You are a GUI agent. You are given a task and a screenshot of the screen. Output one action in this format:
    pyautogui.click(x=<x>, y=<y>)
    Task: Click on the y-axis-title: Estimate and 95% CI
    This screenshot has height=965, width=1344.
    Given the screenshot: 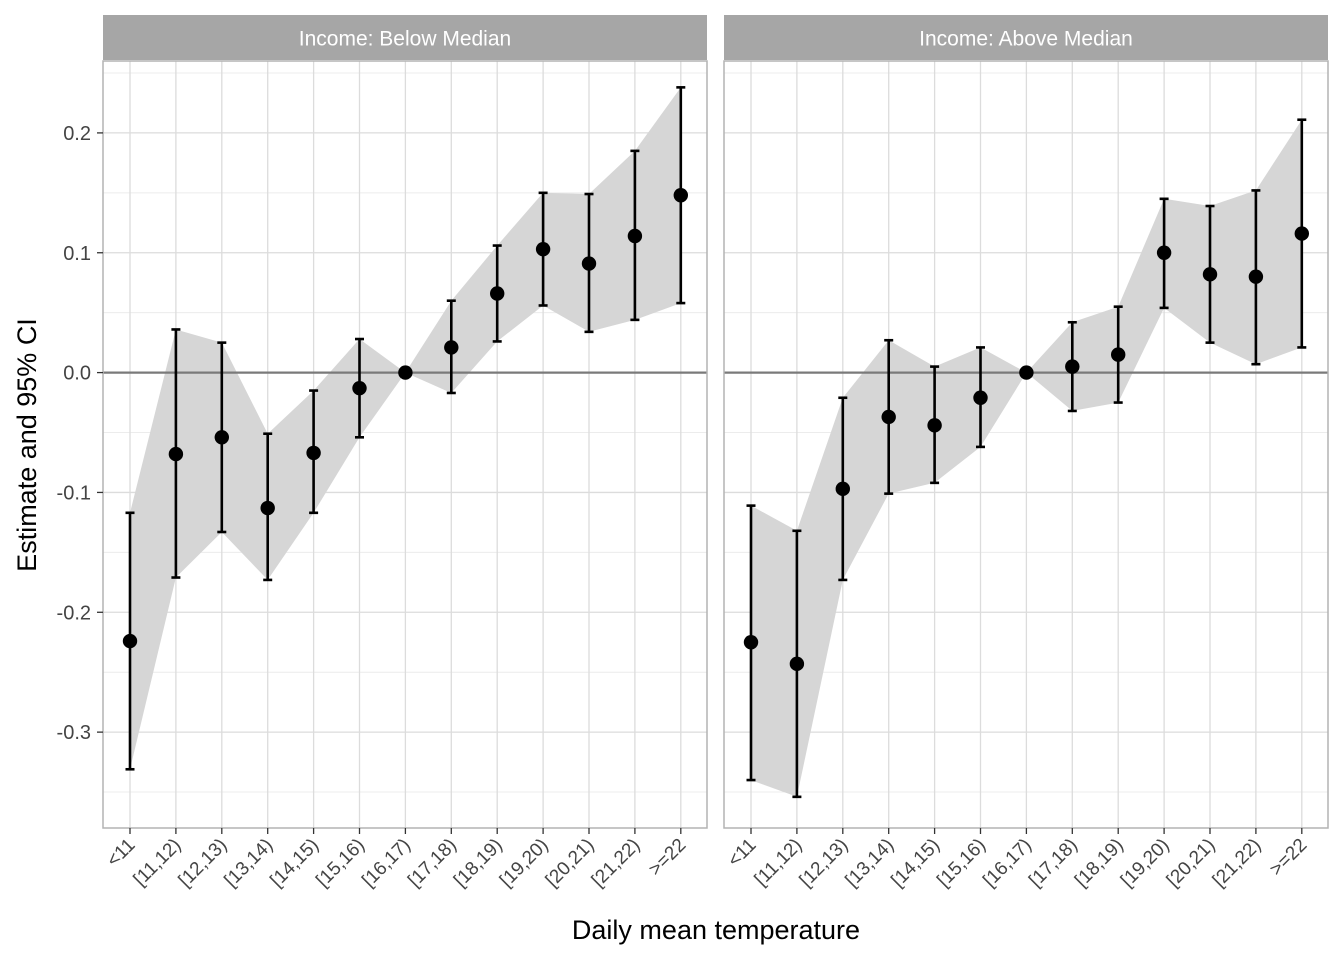 What is the action you would take?
    pyautogui.click(x=27, y=445)
    